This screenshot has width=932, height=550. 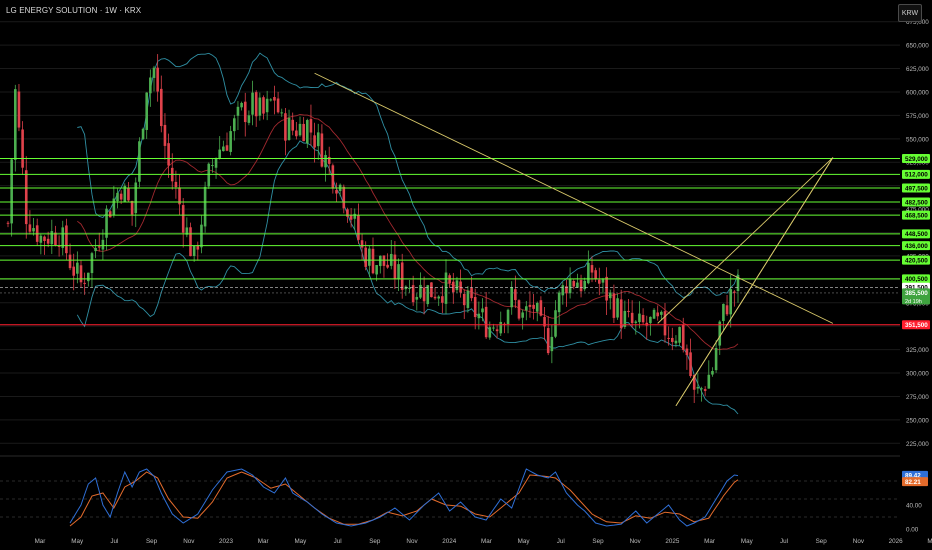 I want to click on level-tag-label: 391,500, so click(x=916, y=288).